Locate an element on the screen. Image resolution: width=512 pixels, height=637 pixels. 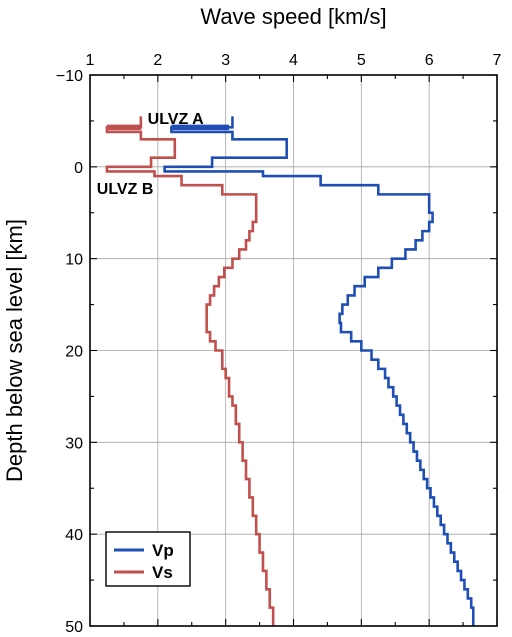
y-tick-label-6: 50 is located at coordinates (74, 627).